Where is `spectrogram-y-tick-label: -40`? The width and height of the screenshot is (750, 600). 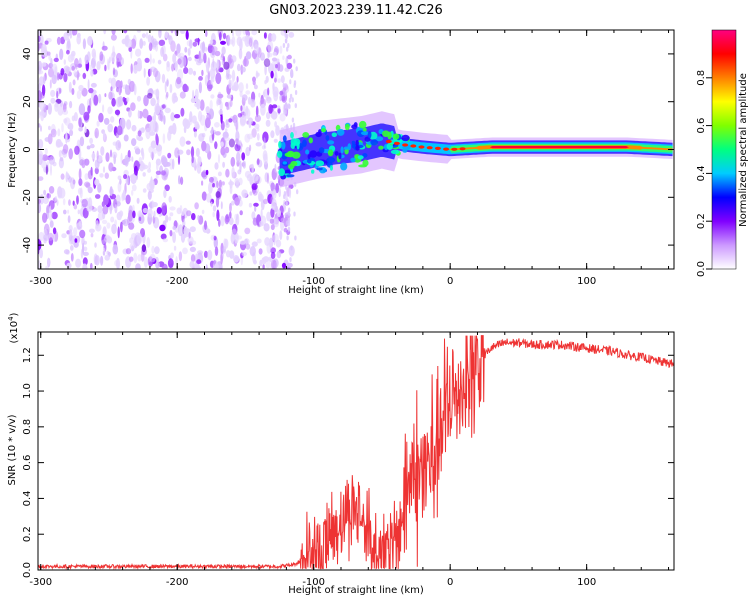 spectrogram-y-tick-label: -40 is located at coordinates (27, 245).